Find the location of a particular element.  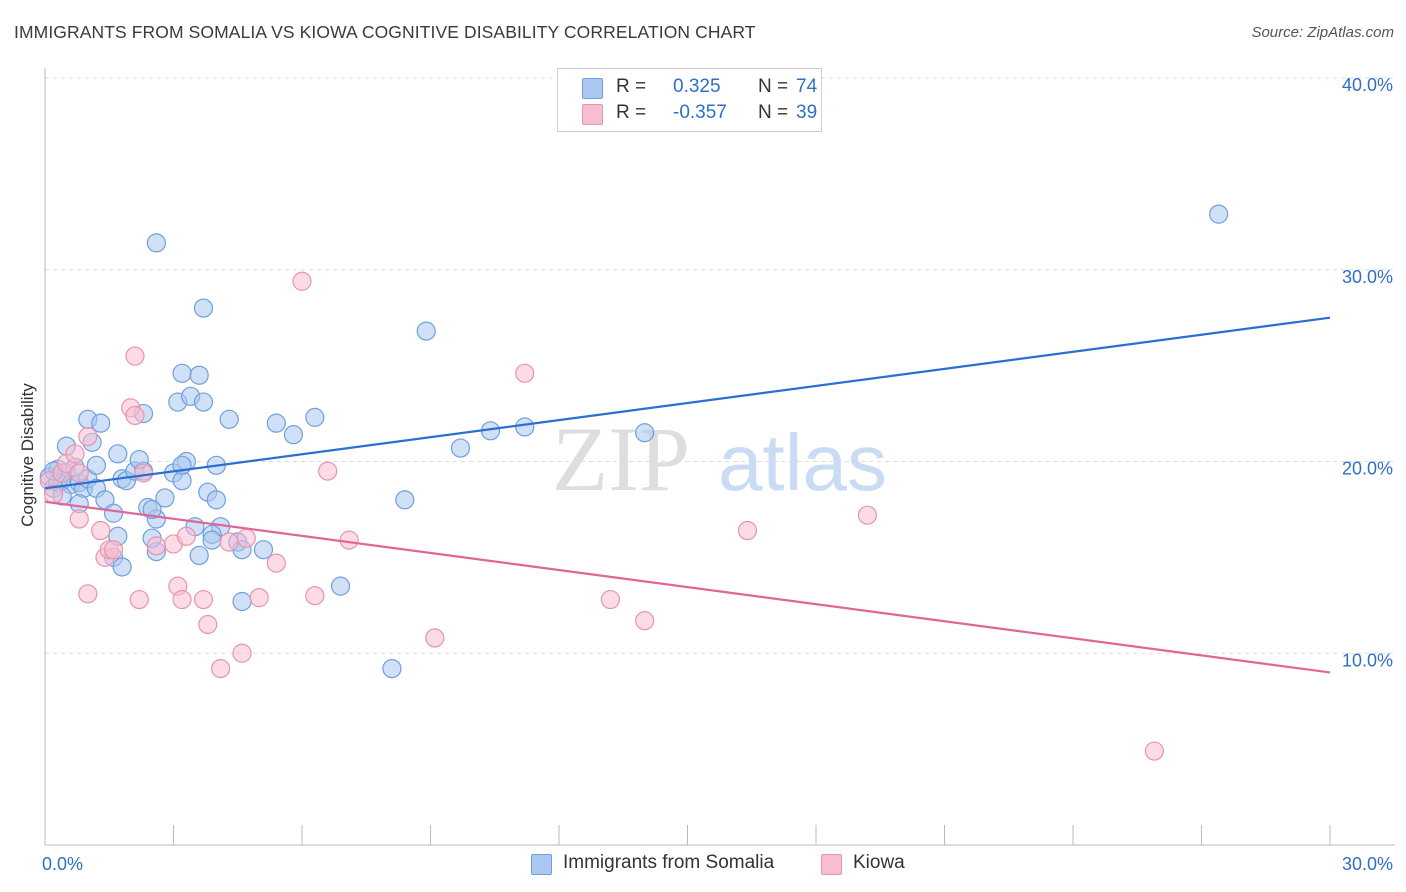

watermark: ZIP atlas is located at coordinates (719, 459).